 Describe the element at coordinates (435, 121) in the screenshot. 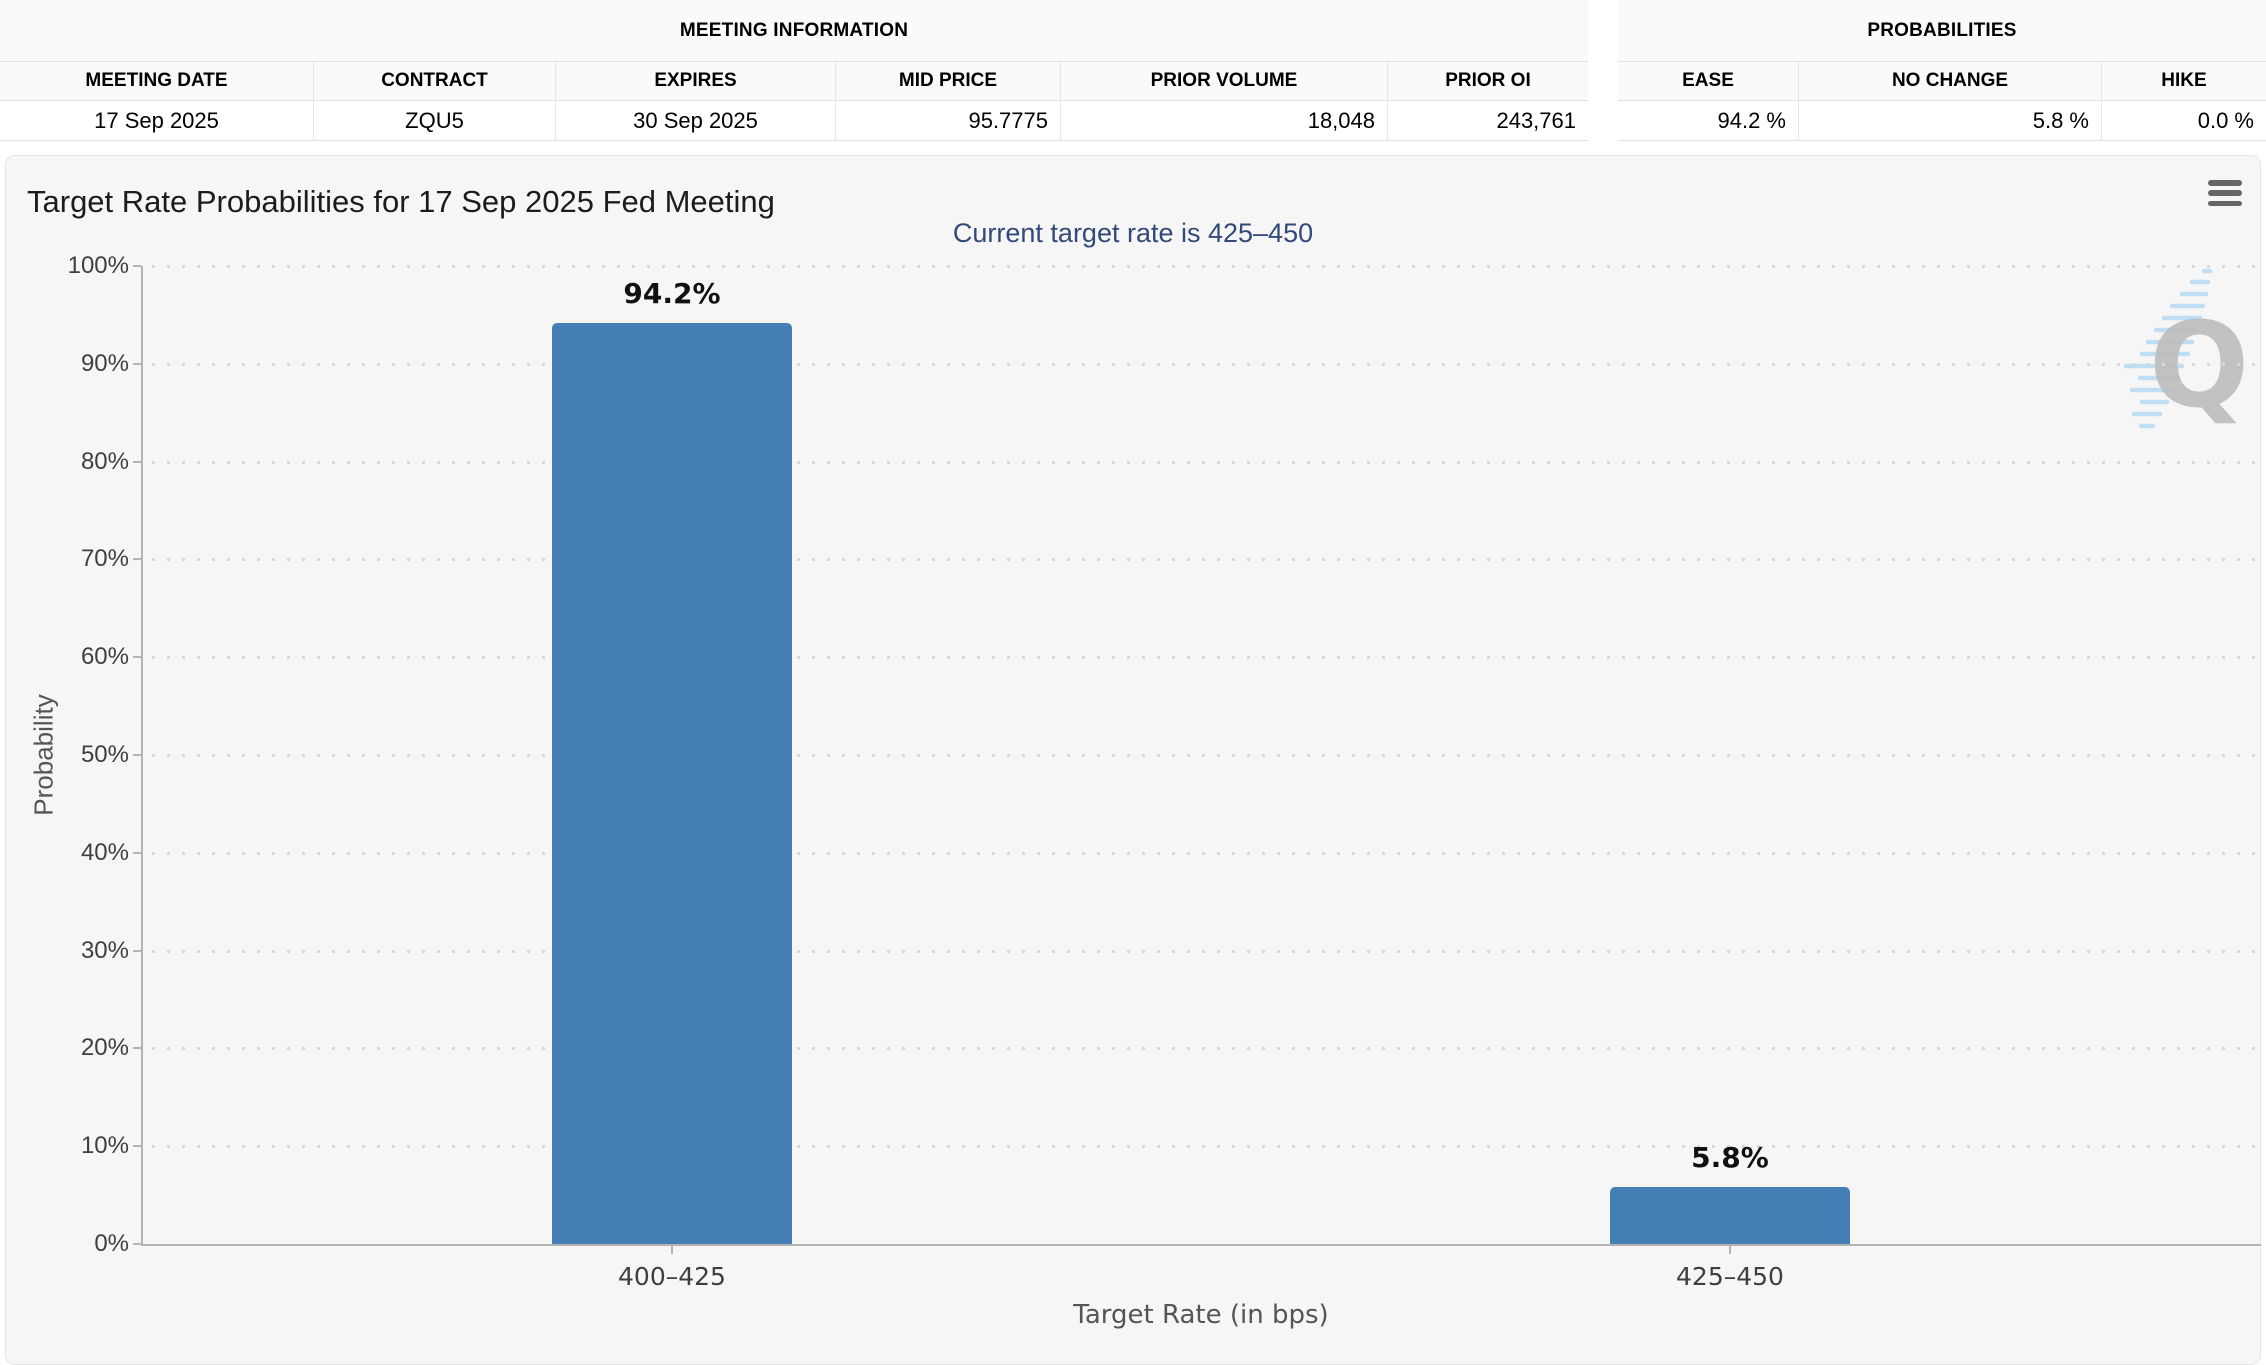

I see `value-contract: ZQU5` at that location.